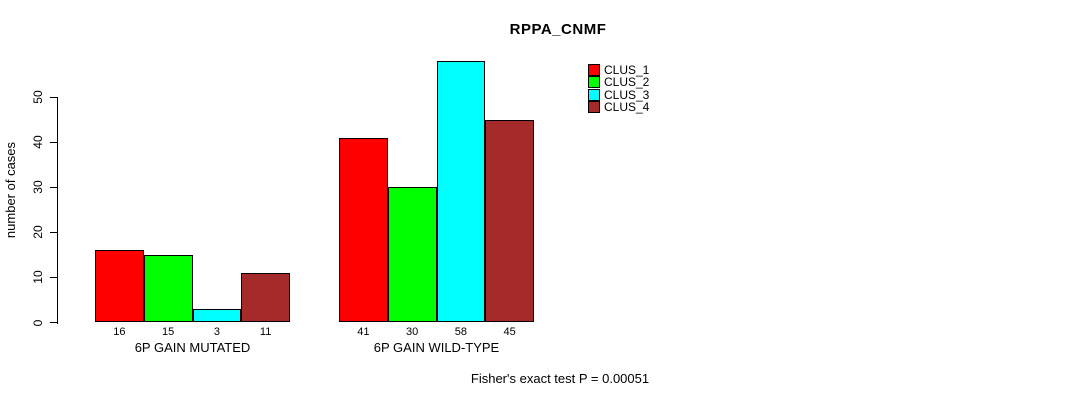 This screenshot has width=1090, height=400. I want to click on legend-label: CLUS_2, so click(627, 82).